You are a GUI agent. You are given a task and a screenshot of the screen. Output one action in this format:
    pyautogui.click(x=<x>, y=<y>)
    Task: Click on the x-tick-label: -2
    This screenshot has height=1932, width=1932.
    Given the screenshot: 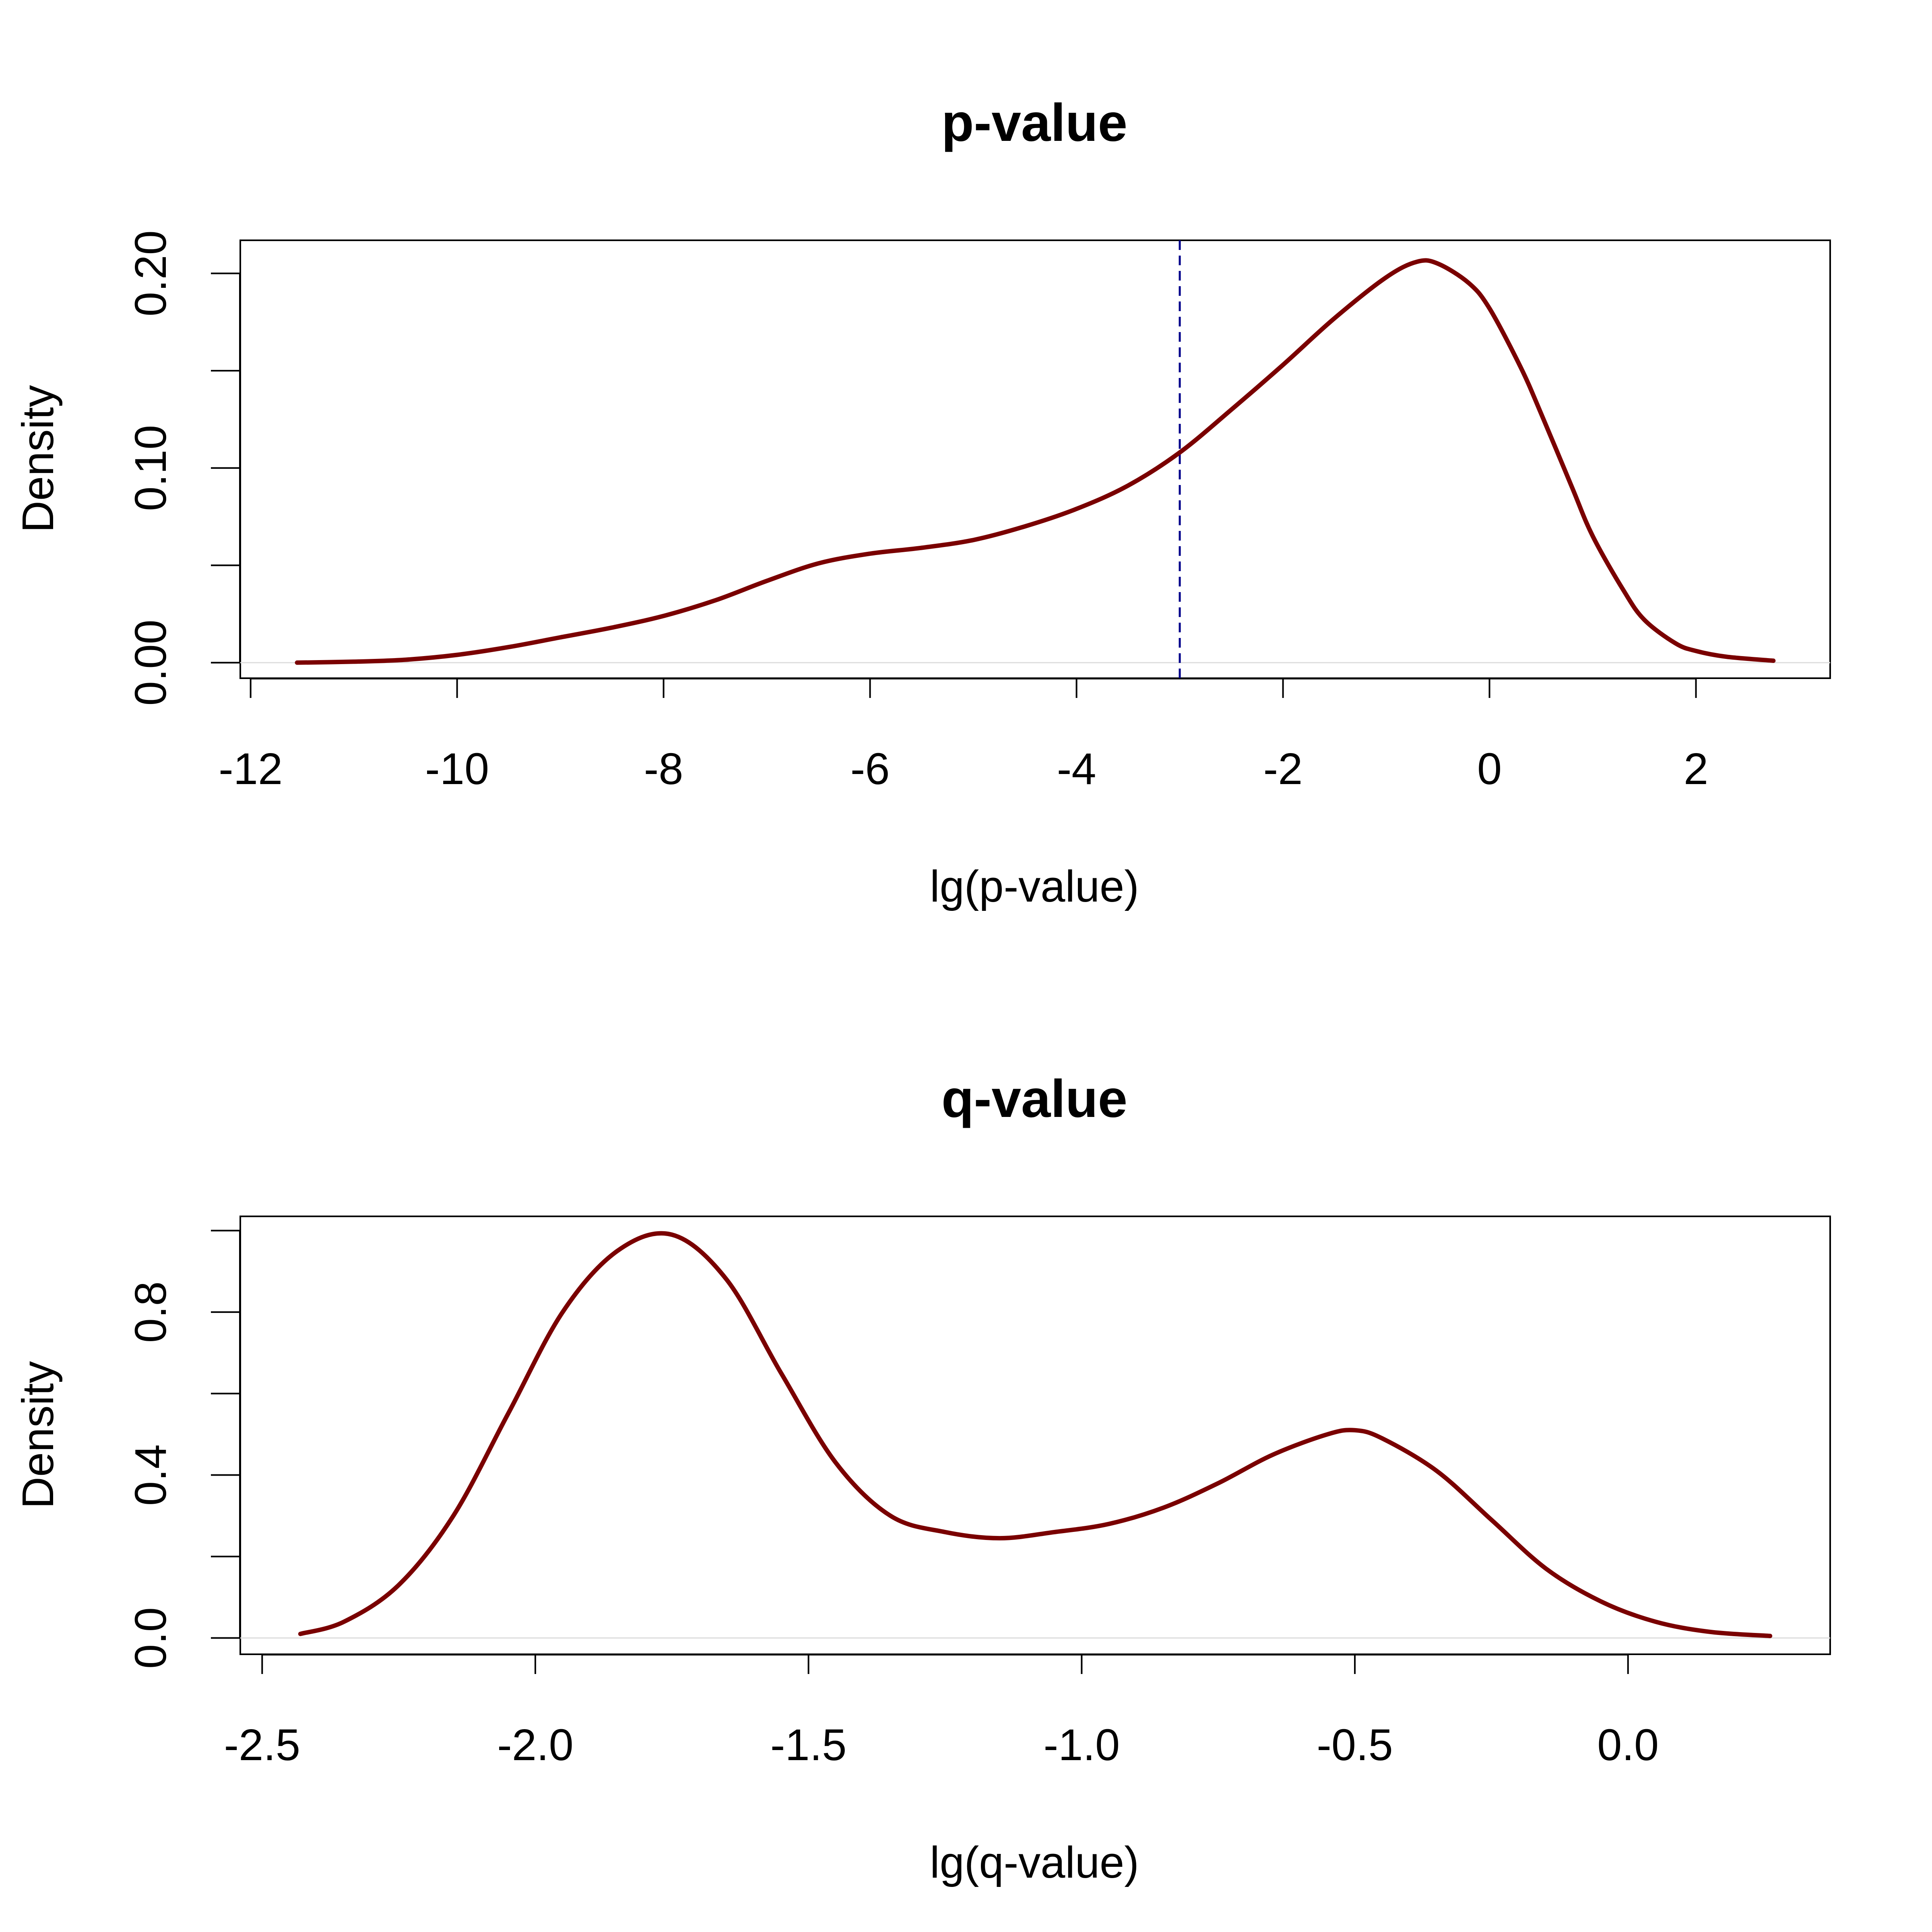 What is the action you would take?
    pyautogui.click(x=1283, y=769)
    